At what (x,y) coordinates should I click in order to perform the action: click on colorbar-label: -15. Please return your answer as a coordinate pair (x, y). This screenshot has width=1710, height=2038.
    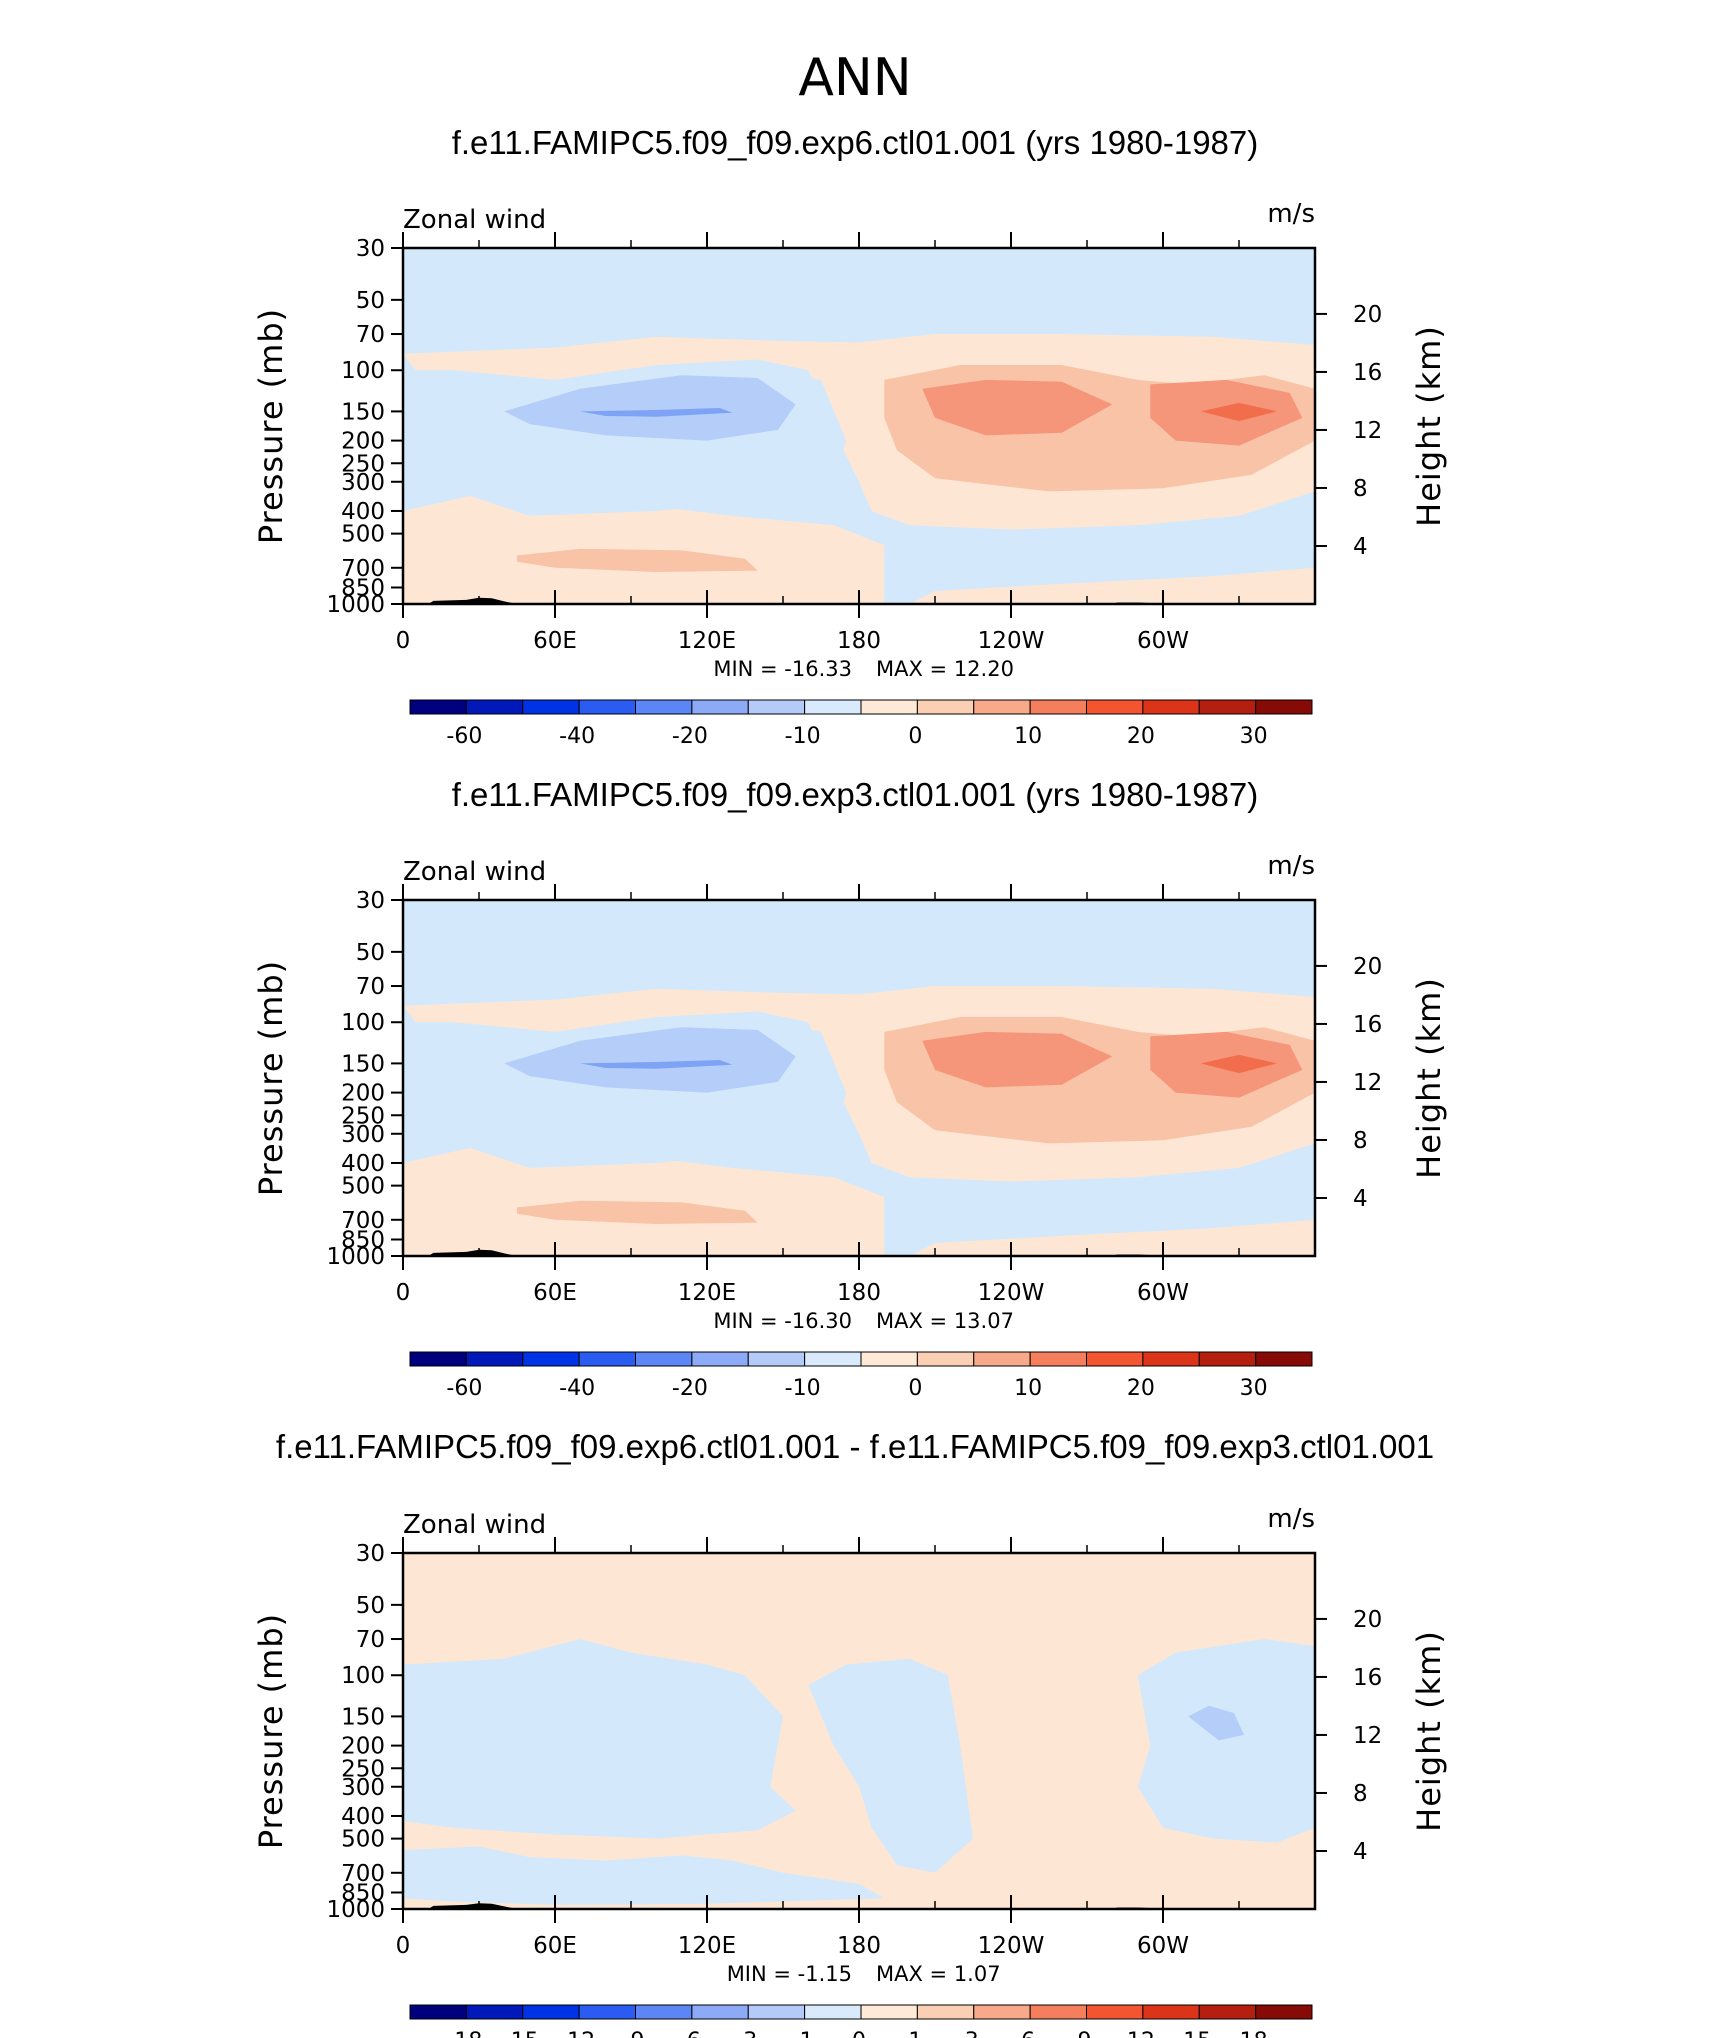
    Looking at the image, I should click on (521, 2033).